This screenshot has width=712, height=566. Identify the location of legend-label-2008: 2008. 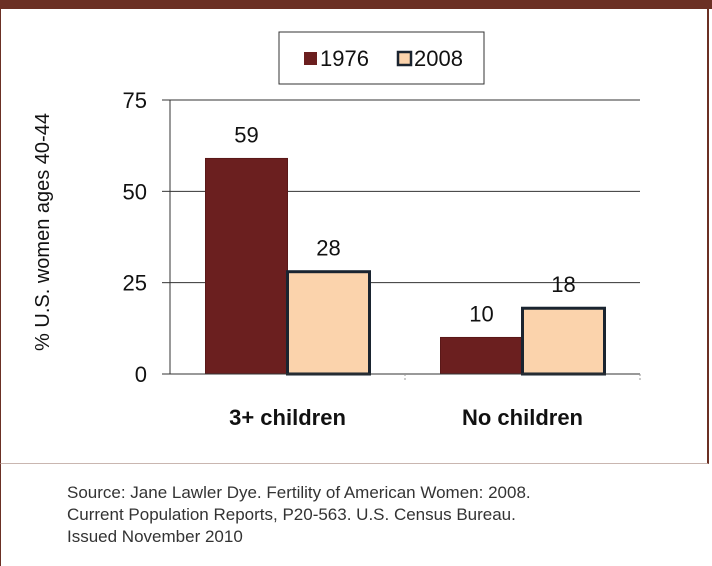
(438, 58).